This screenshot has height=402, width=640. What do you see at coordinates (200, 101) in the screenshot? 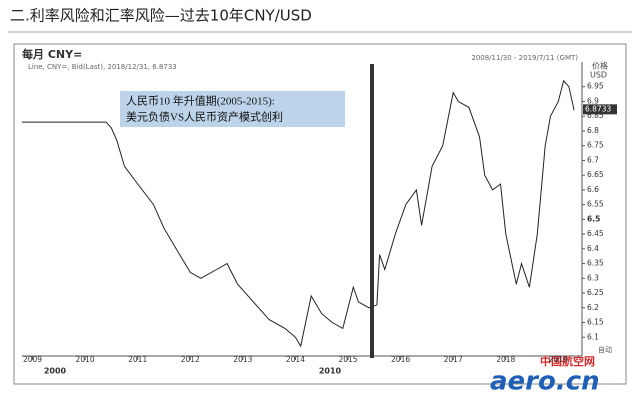
I see `annotation: 人民币10 年升值期(2005-2015):` at bounding box center [200, 101].